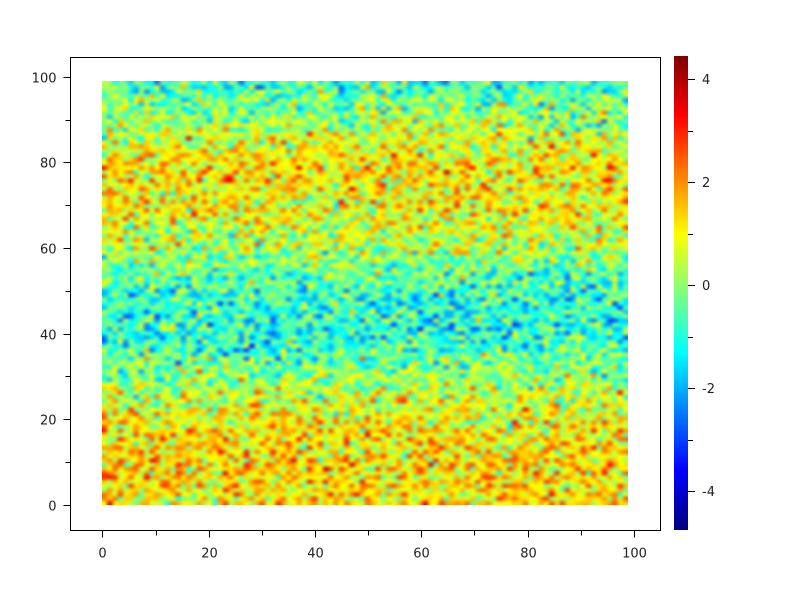 The height and width of the screenshot is (600, 800). I want to click on y-tick-label: 0, so click(52, 507).